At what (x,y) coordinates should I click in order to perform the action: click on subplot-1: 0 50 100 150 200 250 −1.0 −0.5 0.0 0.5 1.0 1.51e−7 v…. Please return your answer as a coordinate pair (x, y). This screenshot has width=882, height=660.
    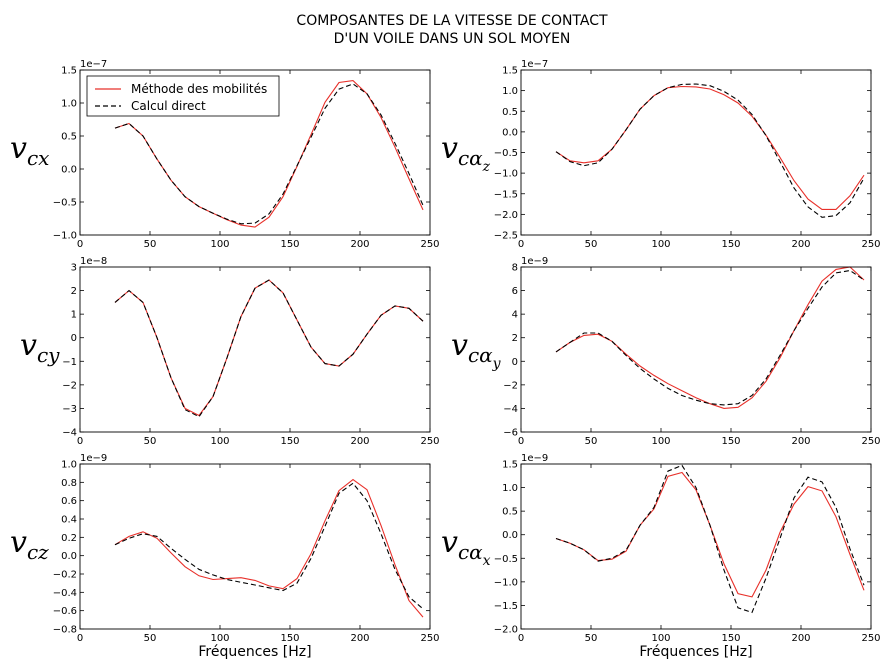
    Looking at the image, I should click on (225, 154).